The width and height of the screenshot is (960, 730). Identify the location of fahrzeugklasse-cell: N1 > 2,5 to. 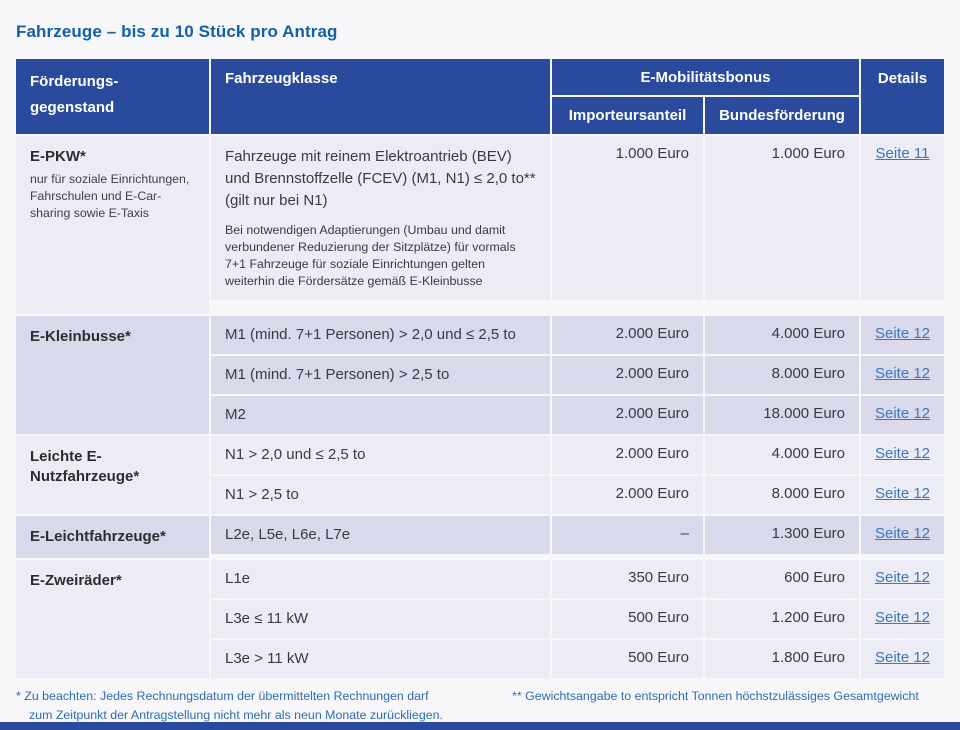
(380, 495).